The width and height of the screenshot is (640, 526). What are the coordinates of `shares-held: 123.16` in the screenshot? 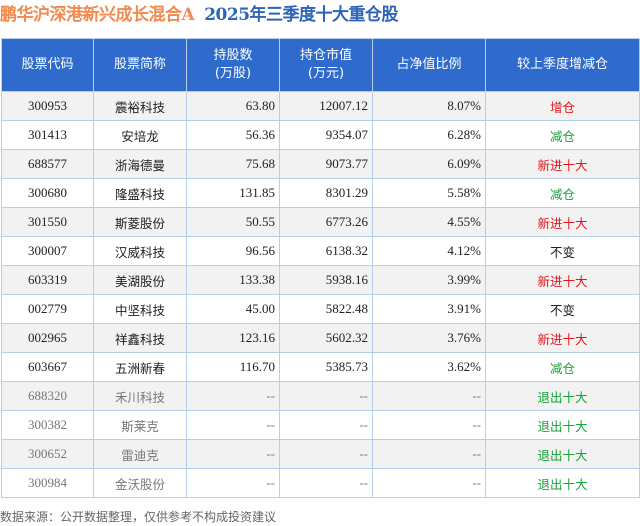 It's located at (233, 338).